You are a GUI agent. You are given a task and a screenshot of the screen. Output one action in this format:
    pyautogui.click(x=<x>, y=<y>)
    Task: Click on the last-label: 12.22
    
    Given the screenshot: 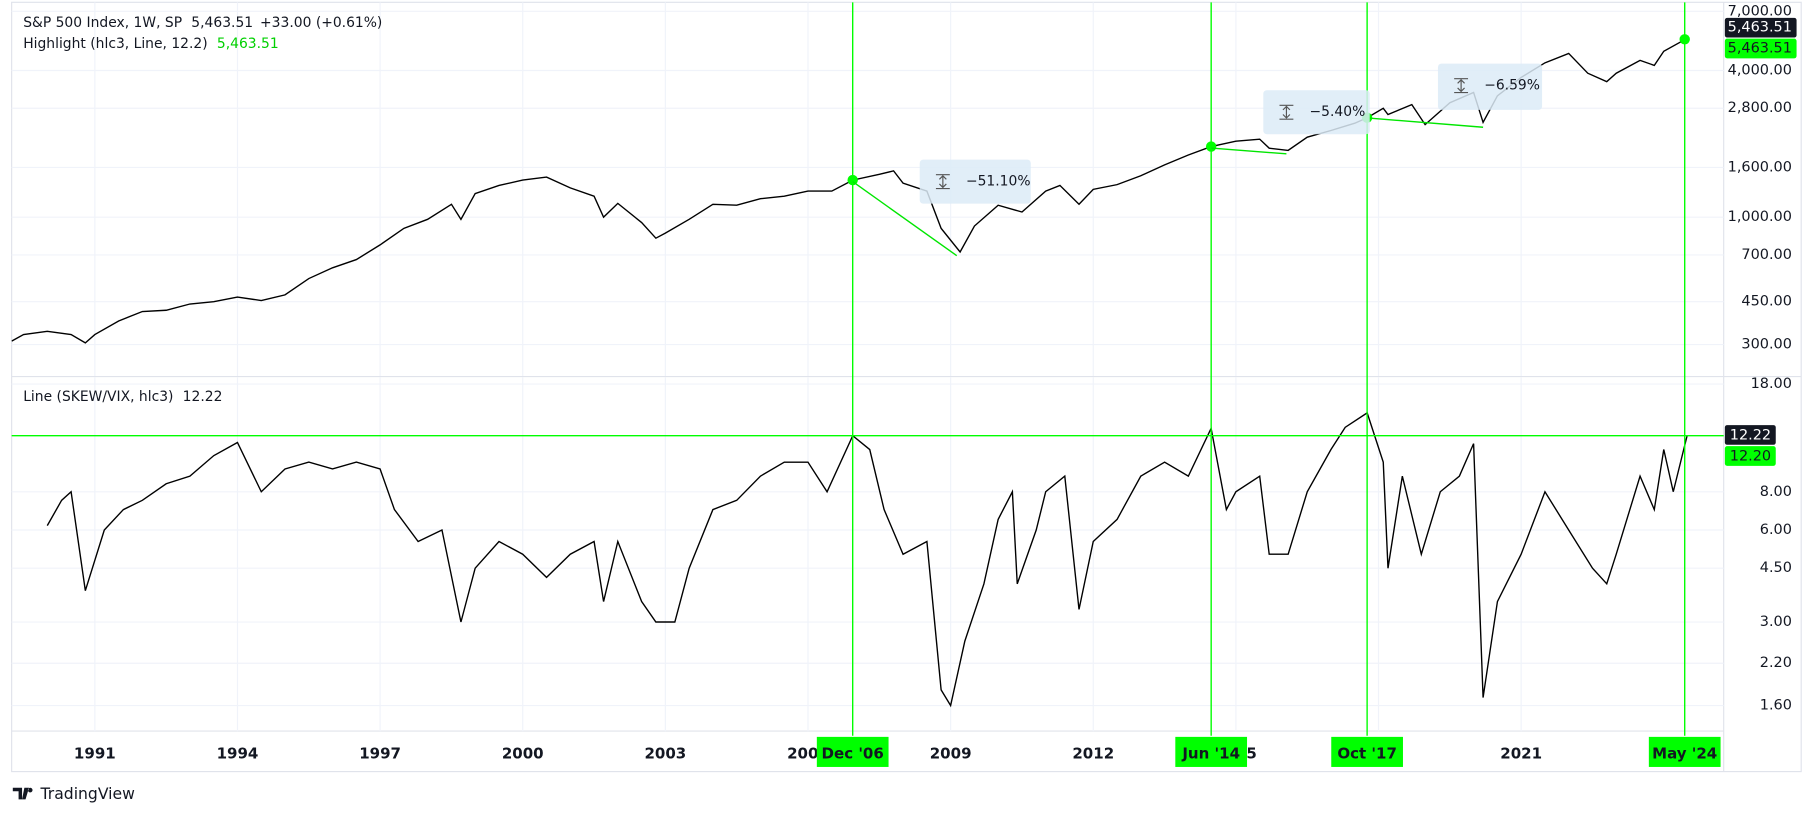 What is the action you would take?
    pyautogui.click(x=1750, y=436)
    